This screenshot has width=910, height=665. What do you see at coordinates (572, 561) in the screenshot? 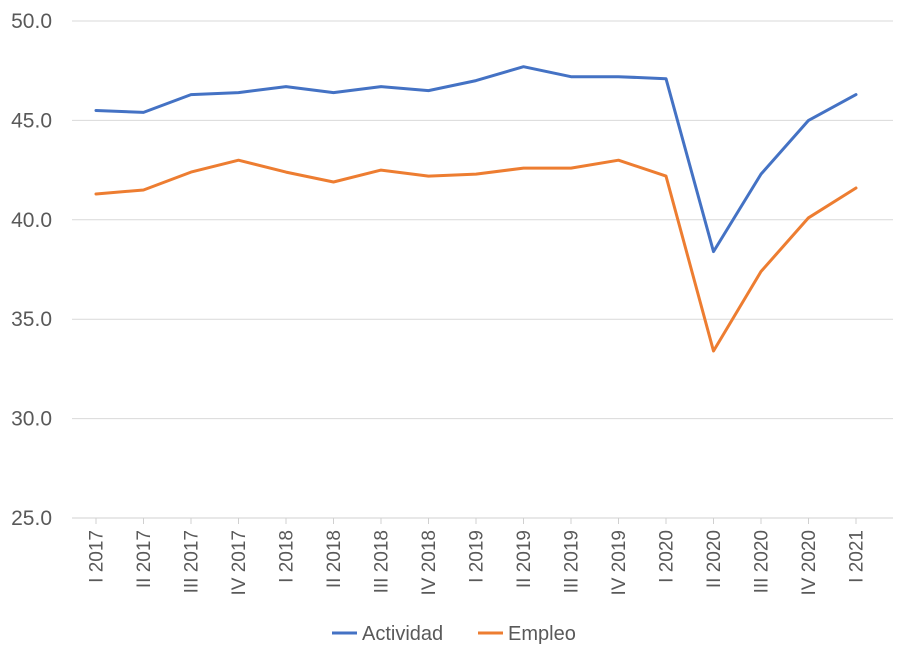
I see `x-tick-label: III 2019` at bounding box center [572, 561].